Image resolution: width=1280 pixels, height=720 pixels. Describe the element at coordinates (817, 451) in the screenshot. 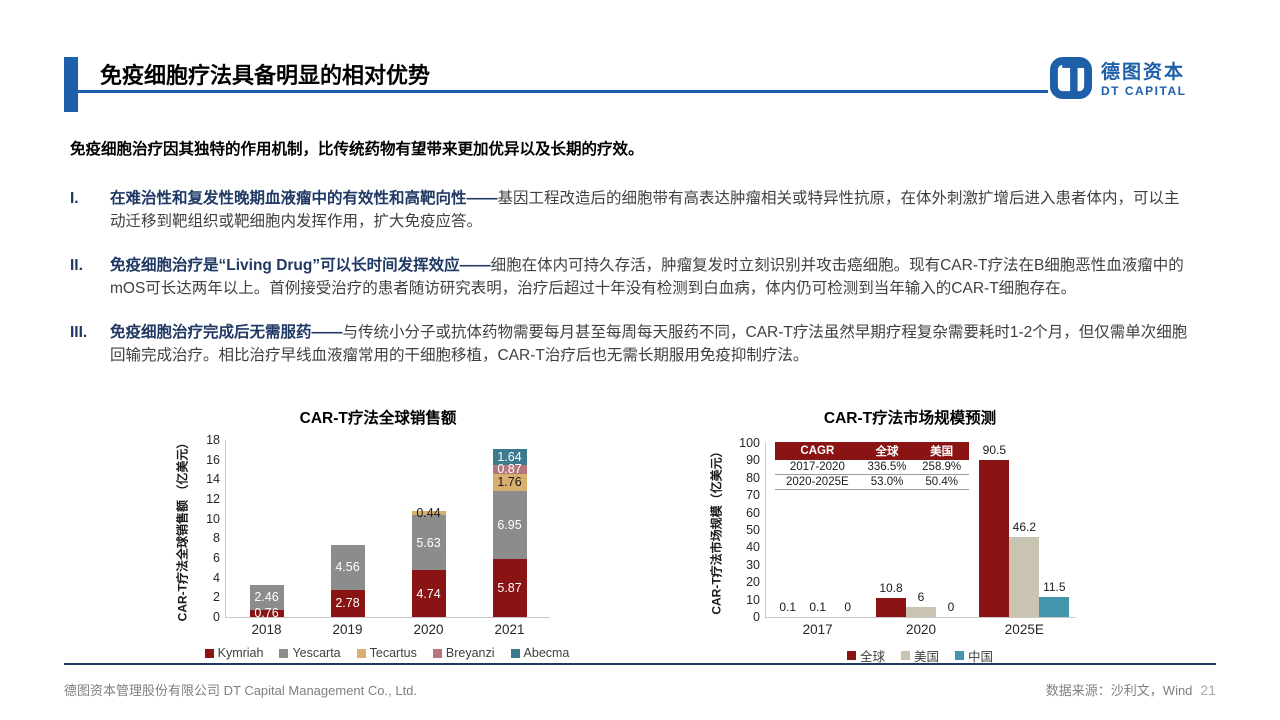

I see `table-header-cell: CAGR` at that location.